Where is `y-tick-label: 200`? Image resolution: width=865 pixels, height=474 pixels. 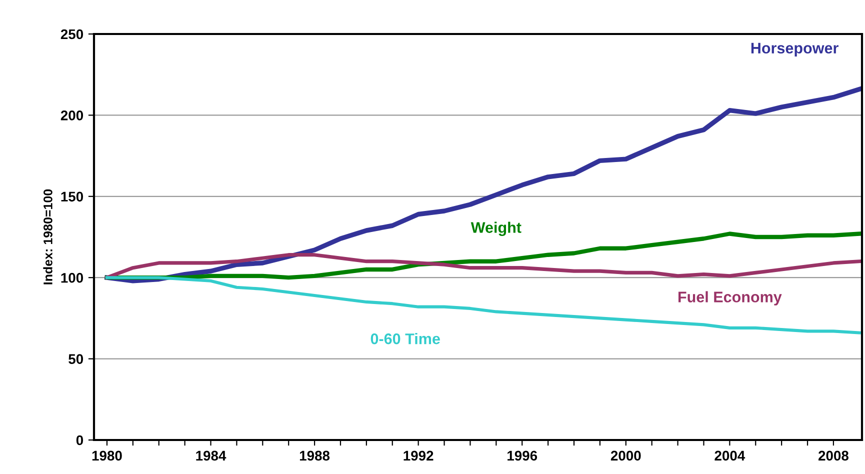 y-tick-label: 200 is located at coordinates (72, 115).